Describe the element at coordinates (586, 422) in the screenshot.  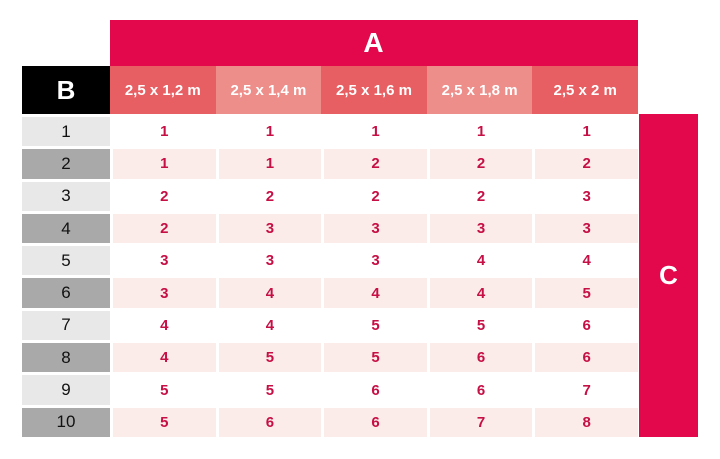
I see `value-cell: 8` at that location.